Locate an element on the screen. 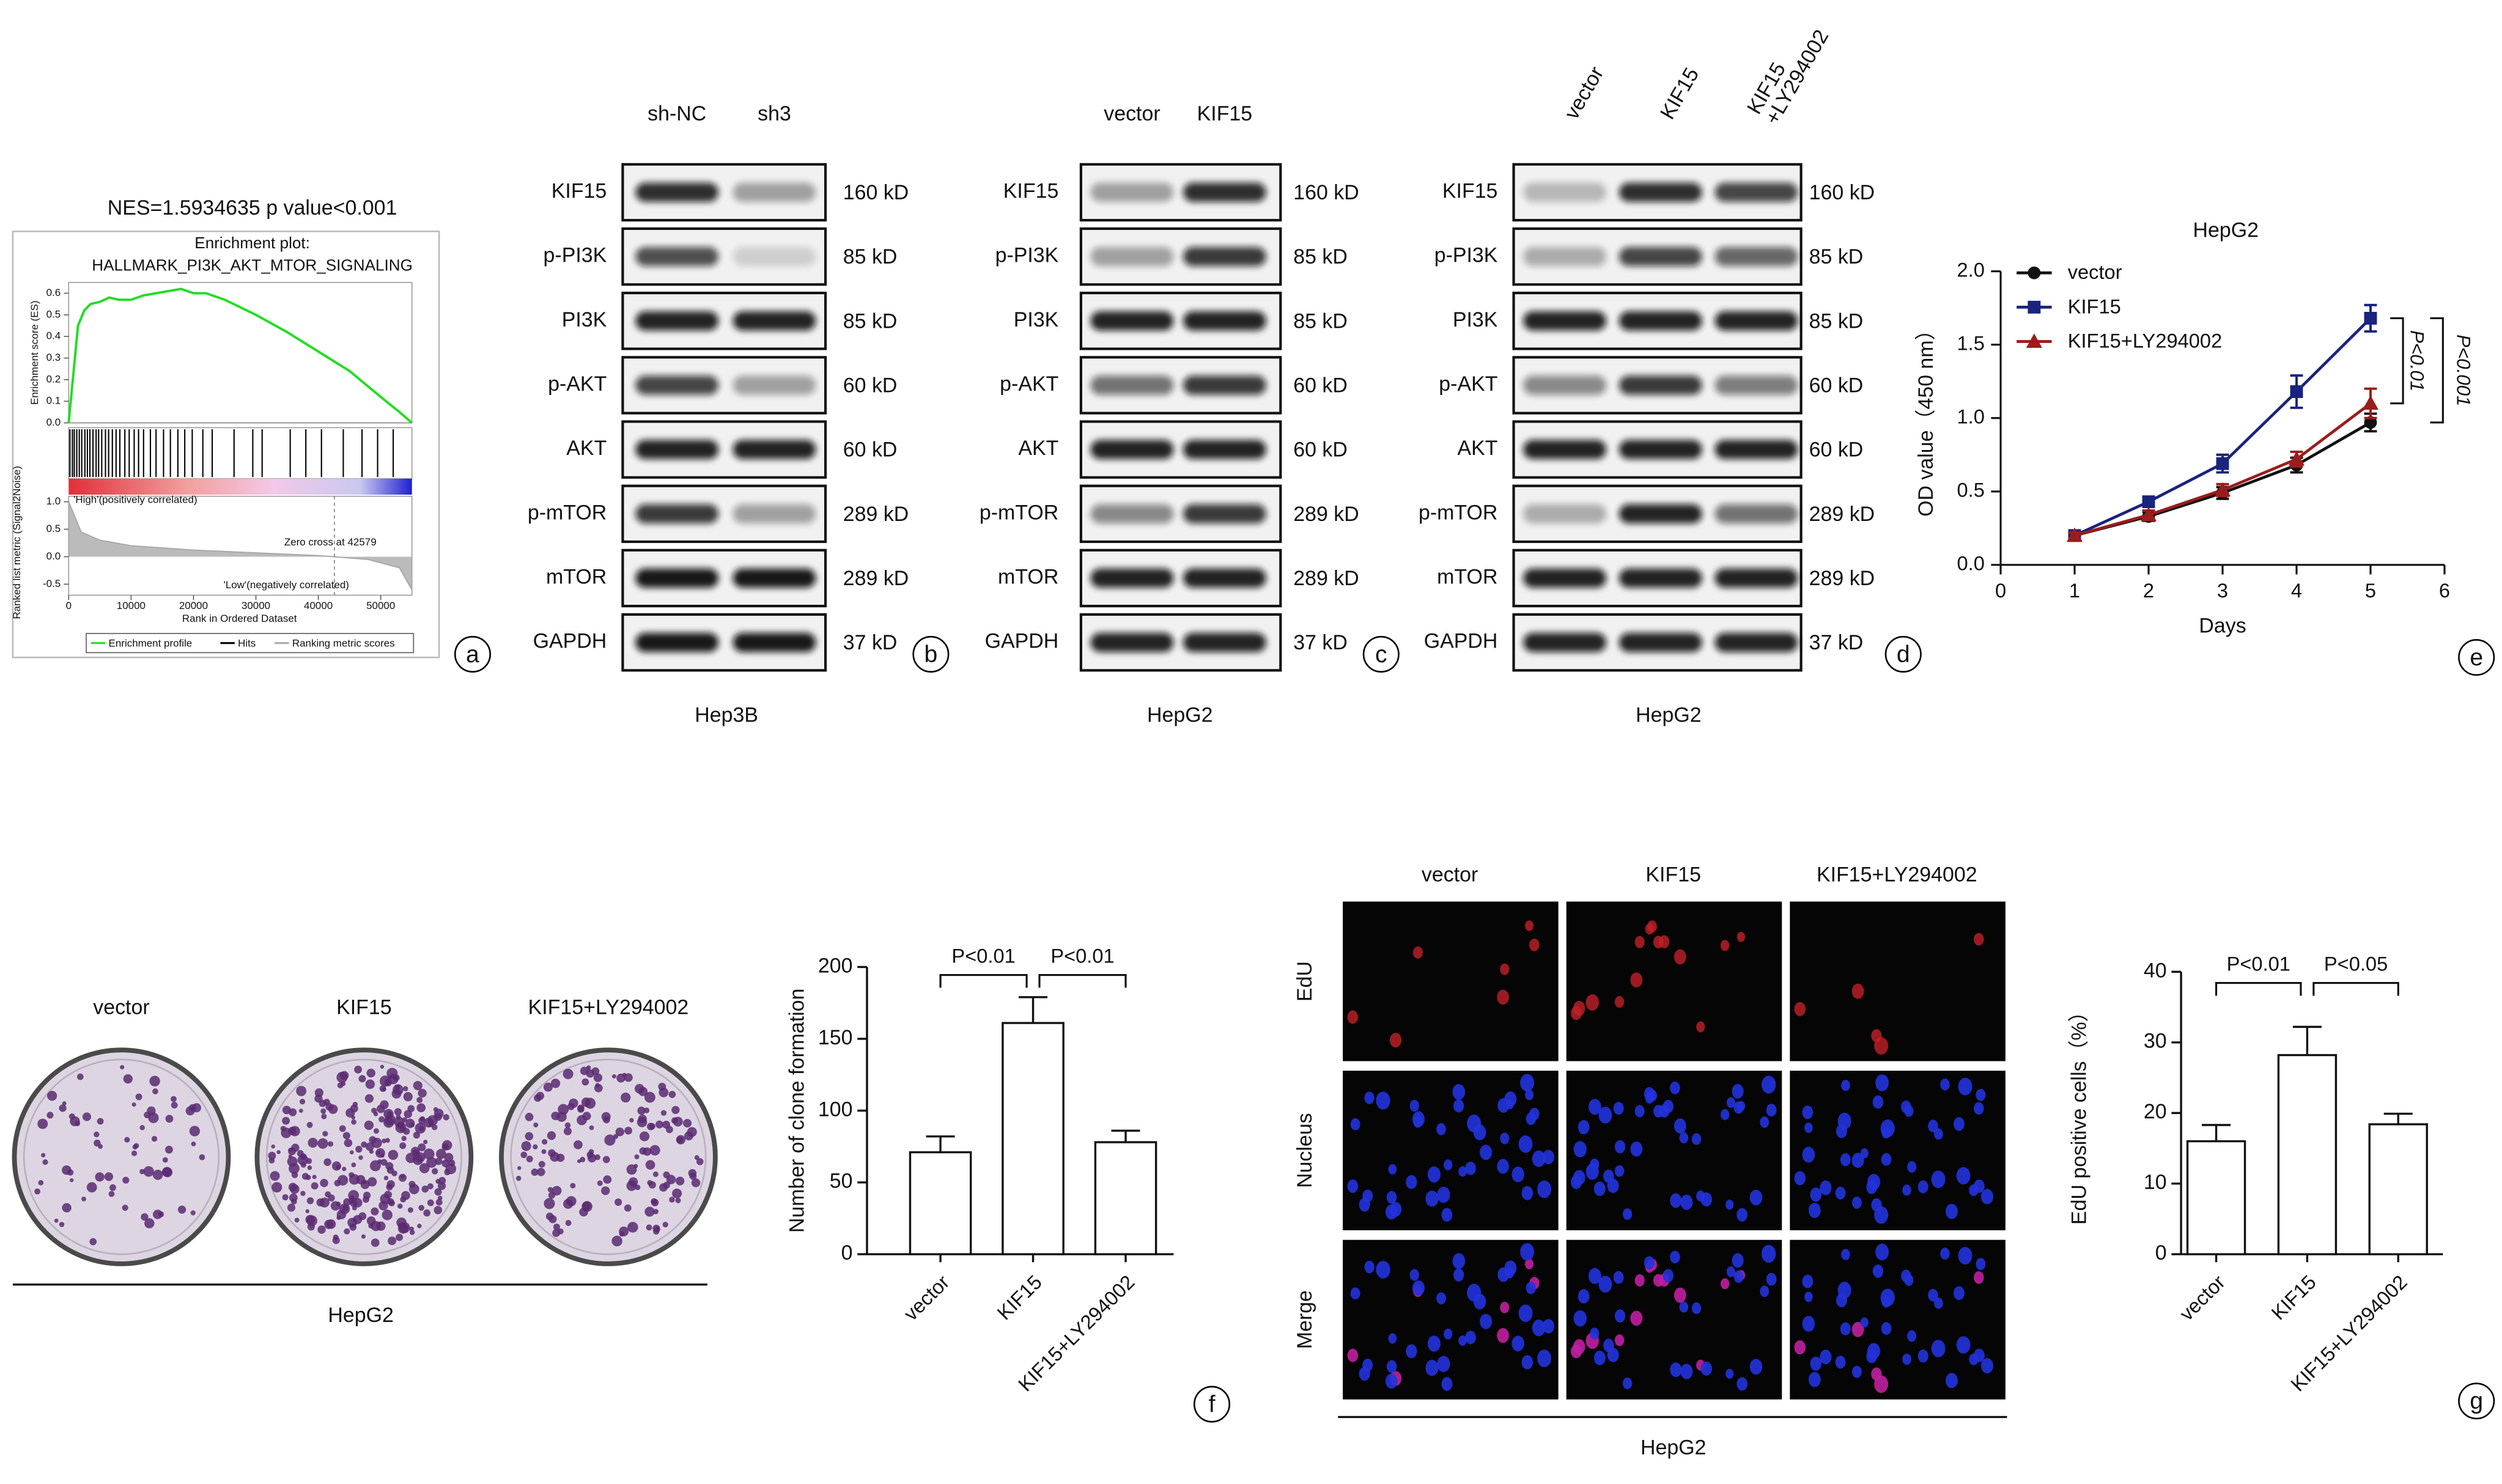 Image resolution: width=2502 pixels, height=1484 pixels. x-tick-label: 10000 is located at coordinates (131, 605).